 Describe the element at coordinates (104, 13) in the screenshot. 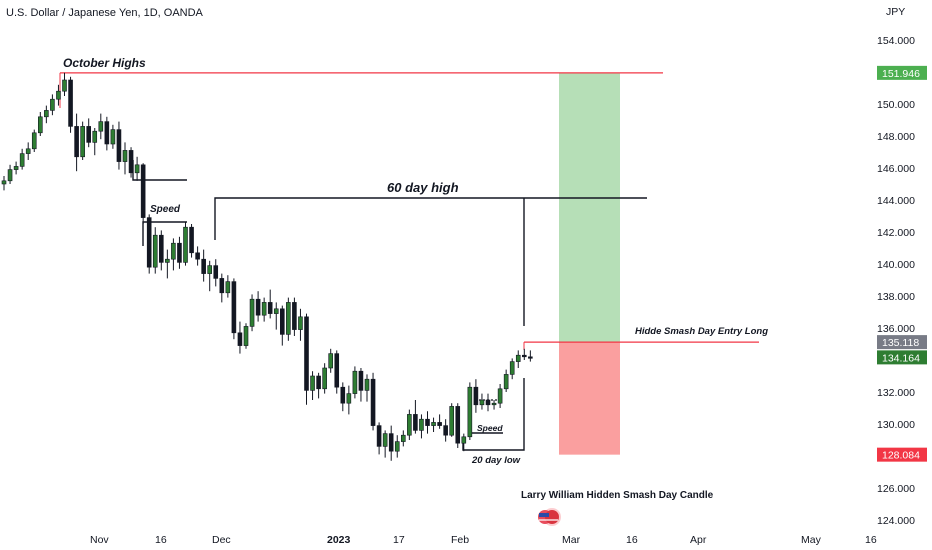

I see `symbol-title: U.S. Dollar / Japanese Yen, 1D, OANDA` at that location.